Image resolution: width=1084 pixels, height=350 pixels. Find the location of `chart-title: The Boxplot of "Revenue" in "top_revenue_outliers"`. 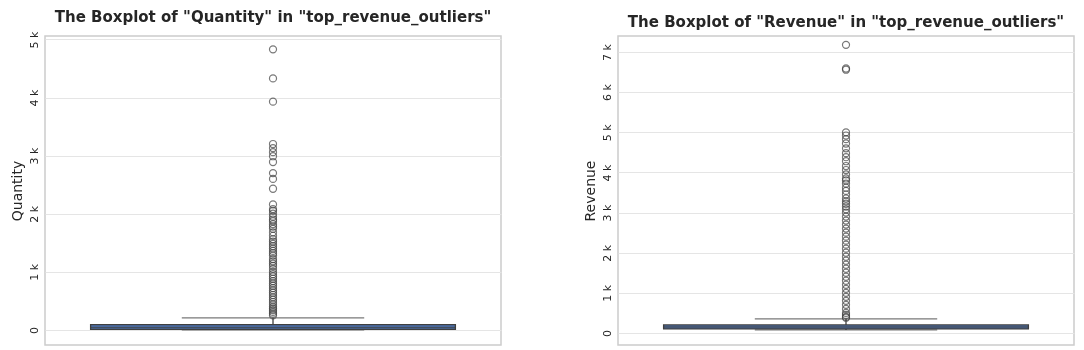

chart-title: The Boxplot of "Revenue" in "top_revenue_outliers" is located at coordinates (846, 22).